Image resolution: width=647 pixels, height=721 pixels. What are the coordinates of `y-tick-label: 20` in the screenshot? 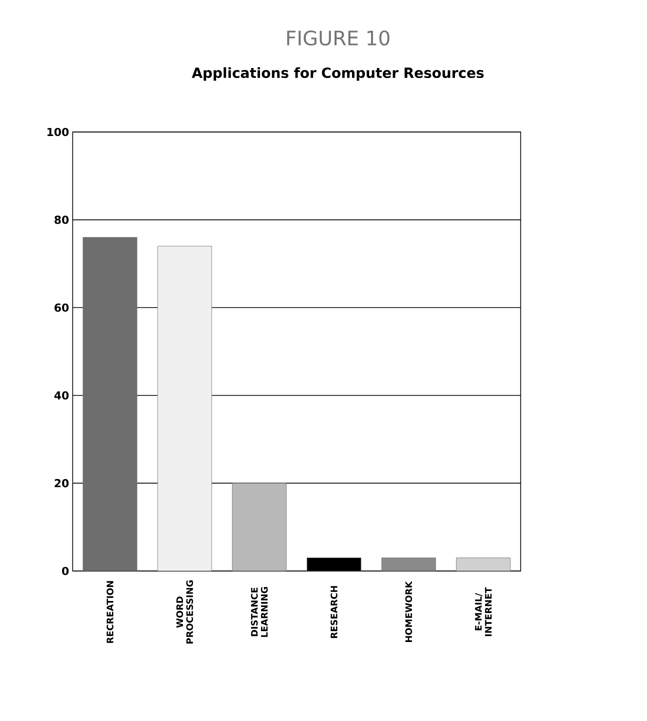 It's located at (61, 483).